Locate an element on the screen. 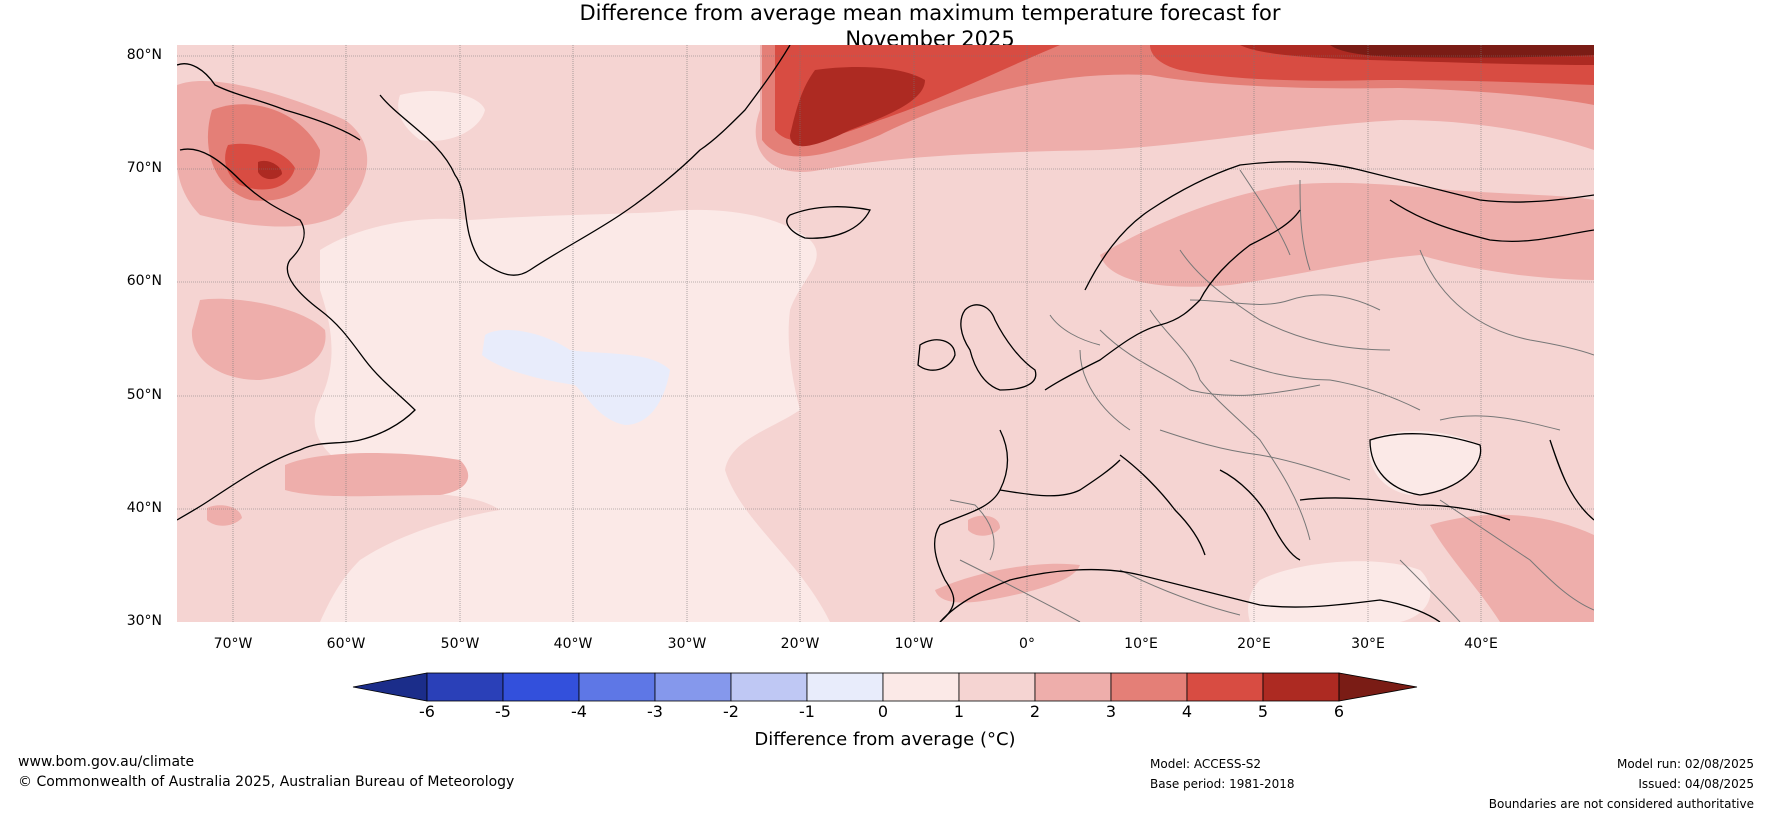 Image resolution: width=1770 pixels, height=816 pixels. lon-label-50w: 50°W is located at coordinates (460, 644).